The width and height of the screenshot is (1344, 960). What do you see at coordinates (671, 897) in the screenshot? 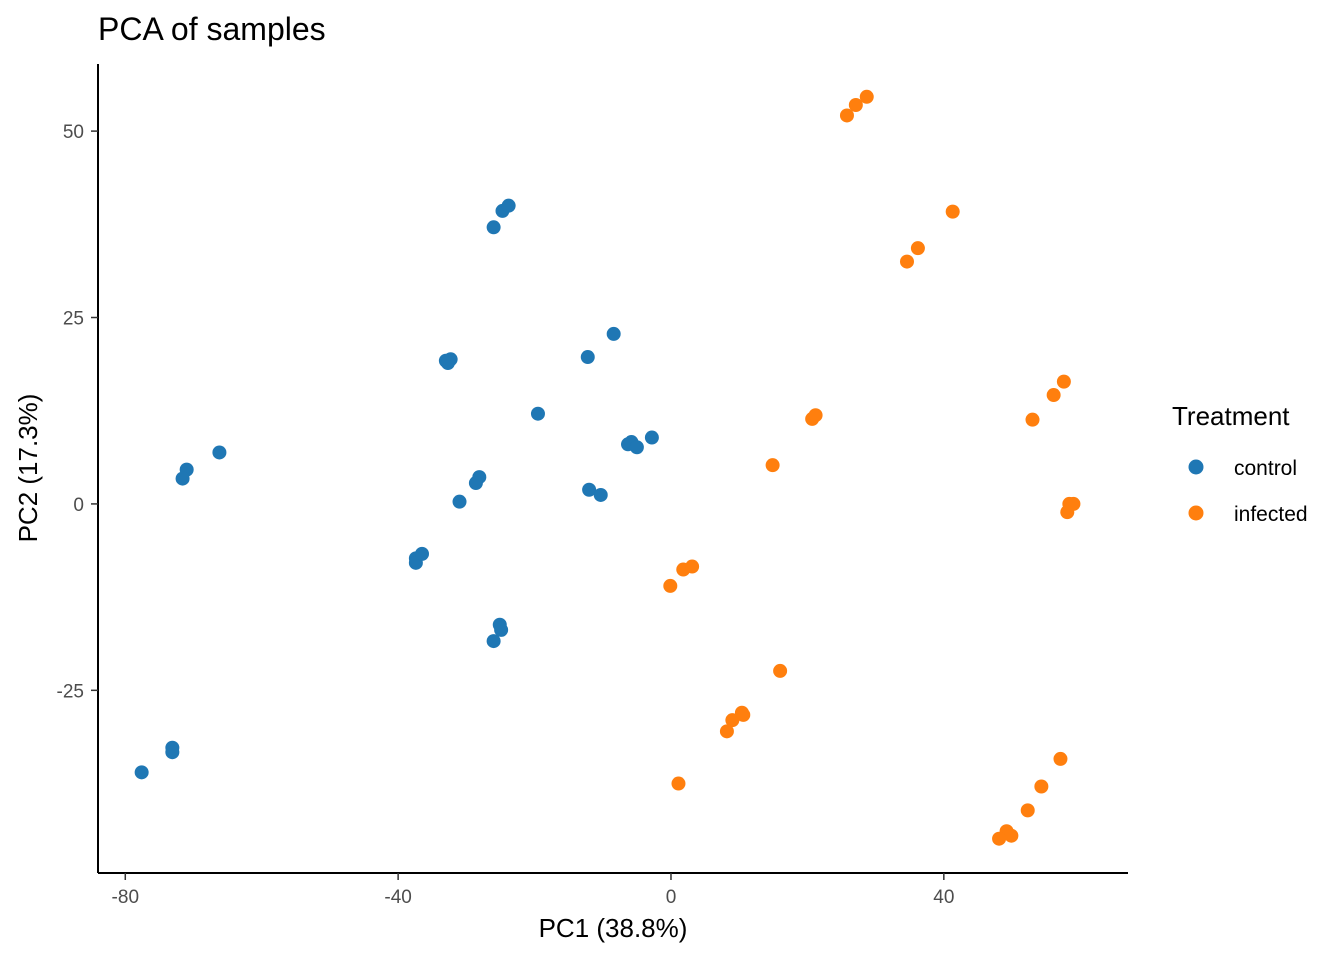
I see `x-tick-label: 0` at bounding box center [671, 897].